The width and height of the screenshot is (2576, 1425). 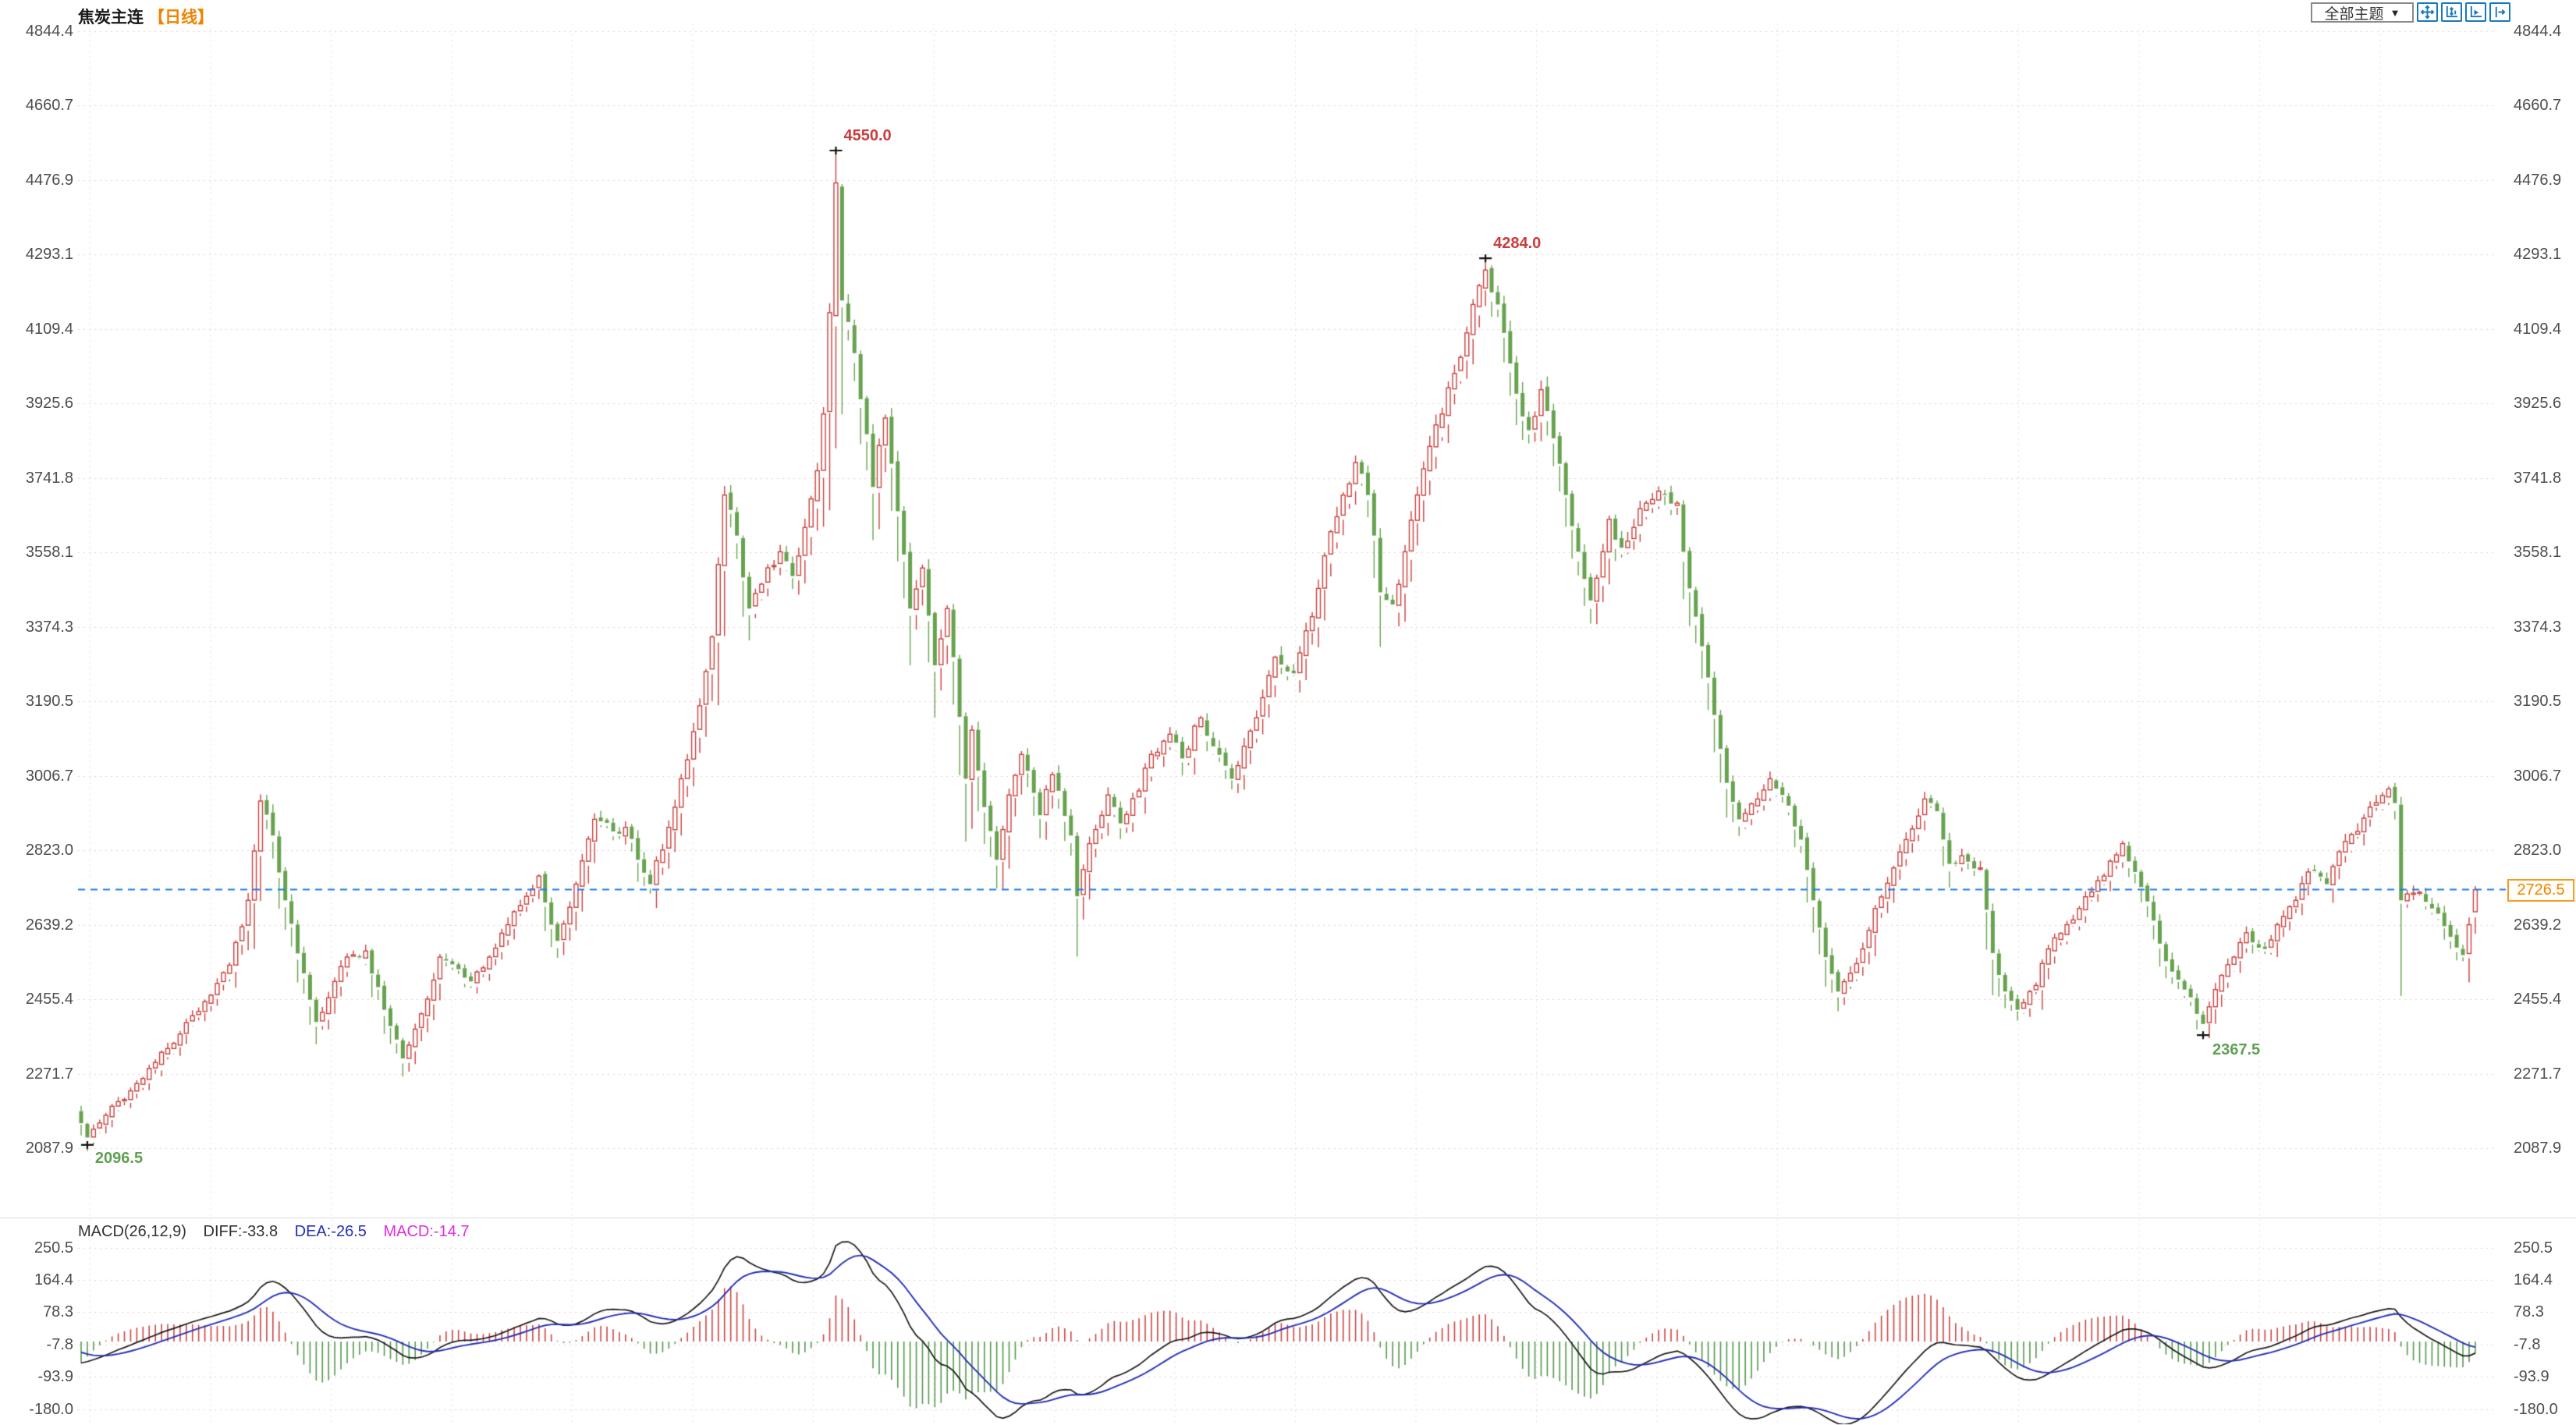 I want to click on theme-dropdown: 全部主题 ▼, so click(x=2362, y=12).